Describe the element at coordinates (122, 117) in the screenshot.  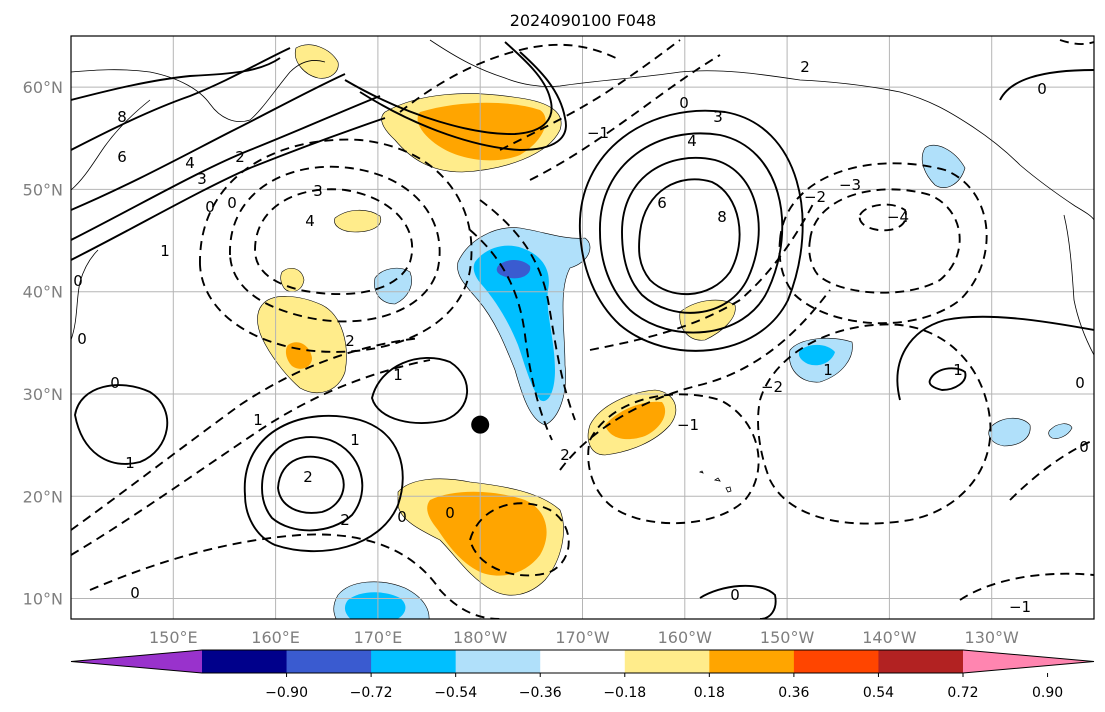
I see `contour-label: 8` at that location.